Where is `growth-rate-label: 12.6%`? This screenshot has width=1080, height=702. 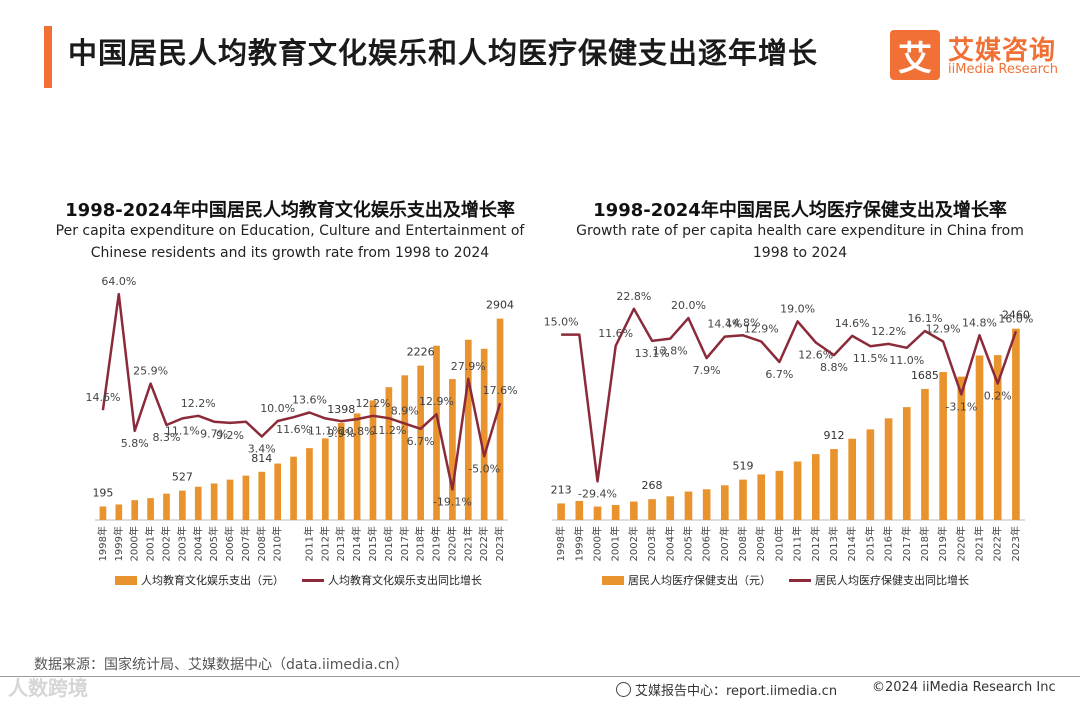
growth-rate-label: 12.6% is located at coordinates (815, 355).